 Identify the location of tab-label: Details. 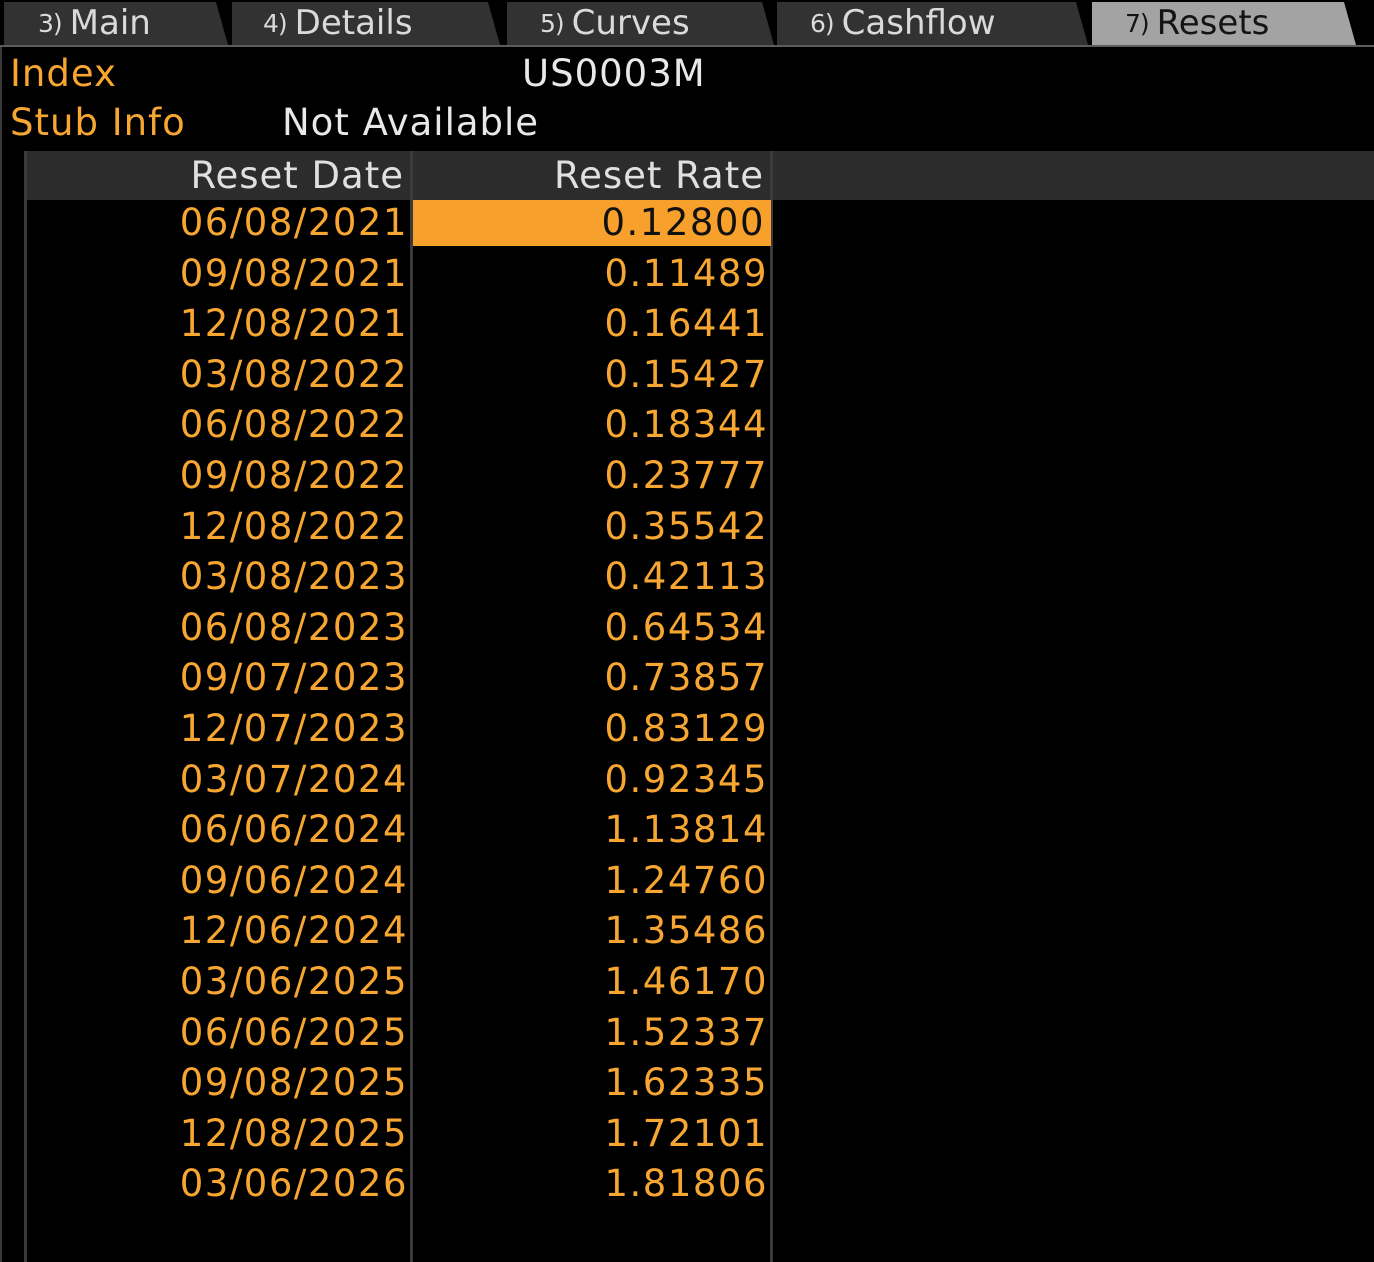
(353, 23).